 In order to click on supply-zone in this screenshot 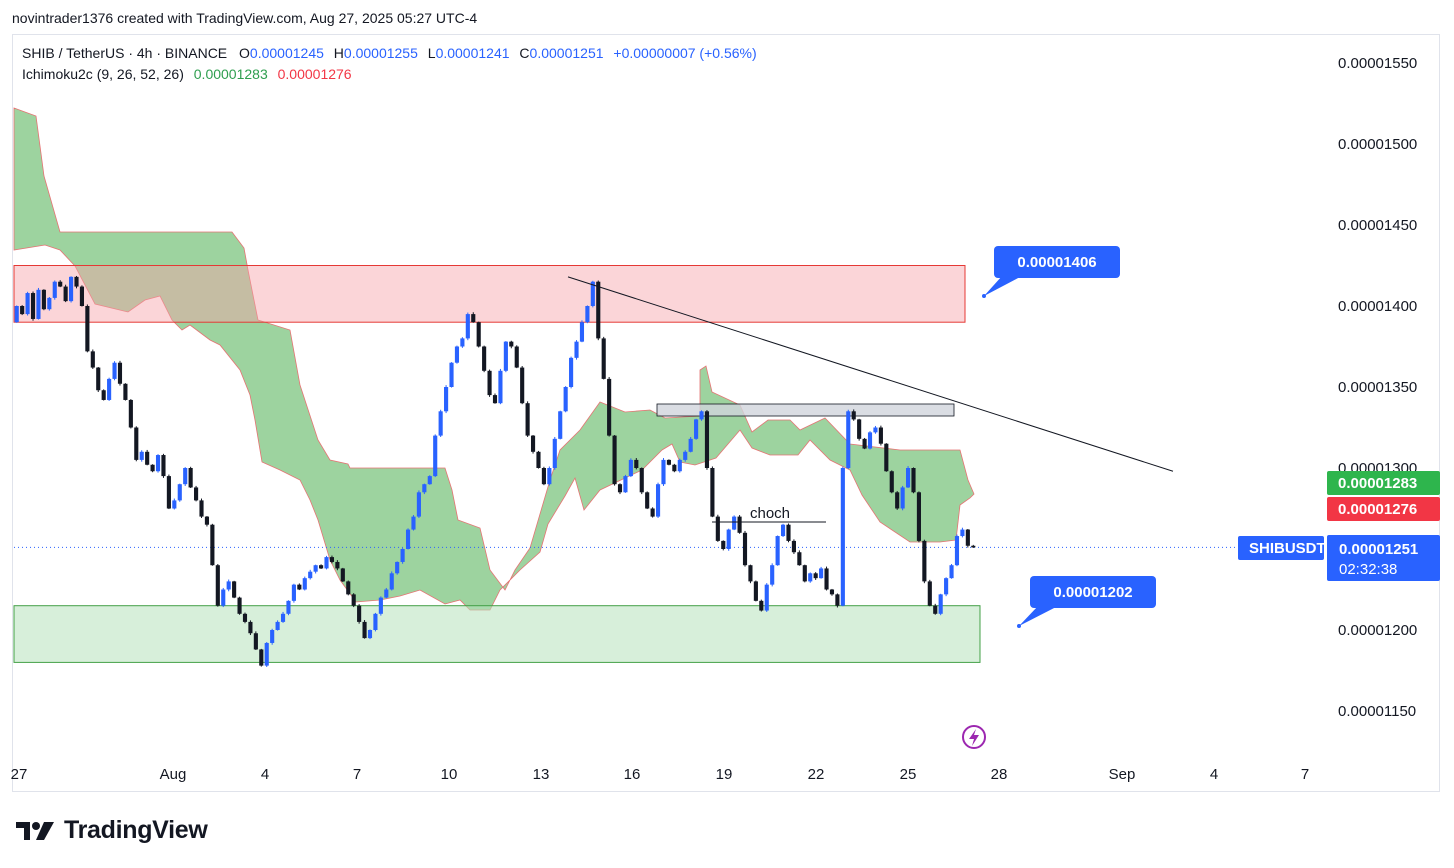, I will do `click(489, 294)`.